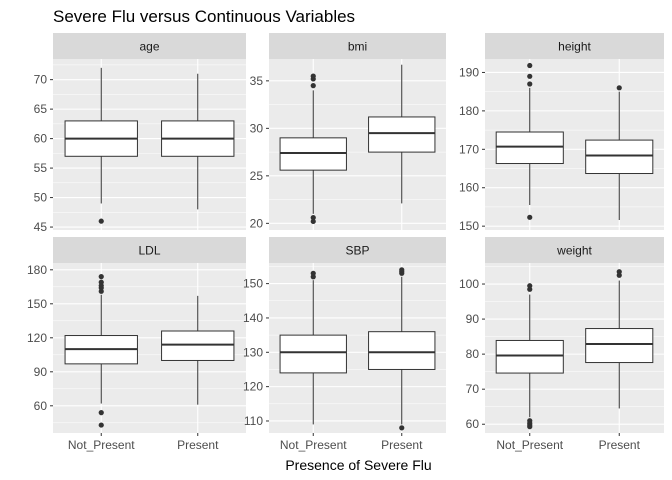  I want to click on facet-strip-label: height, so click(574, 47).